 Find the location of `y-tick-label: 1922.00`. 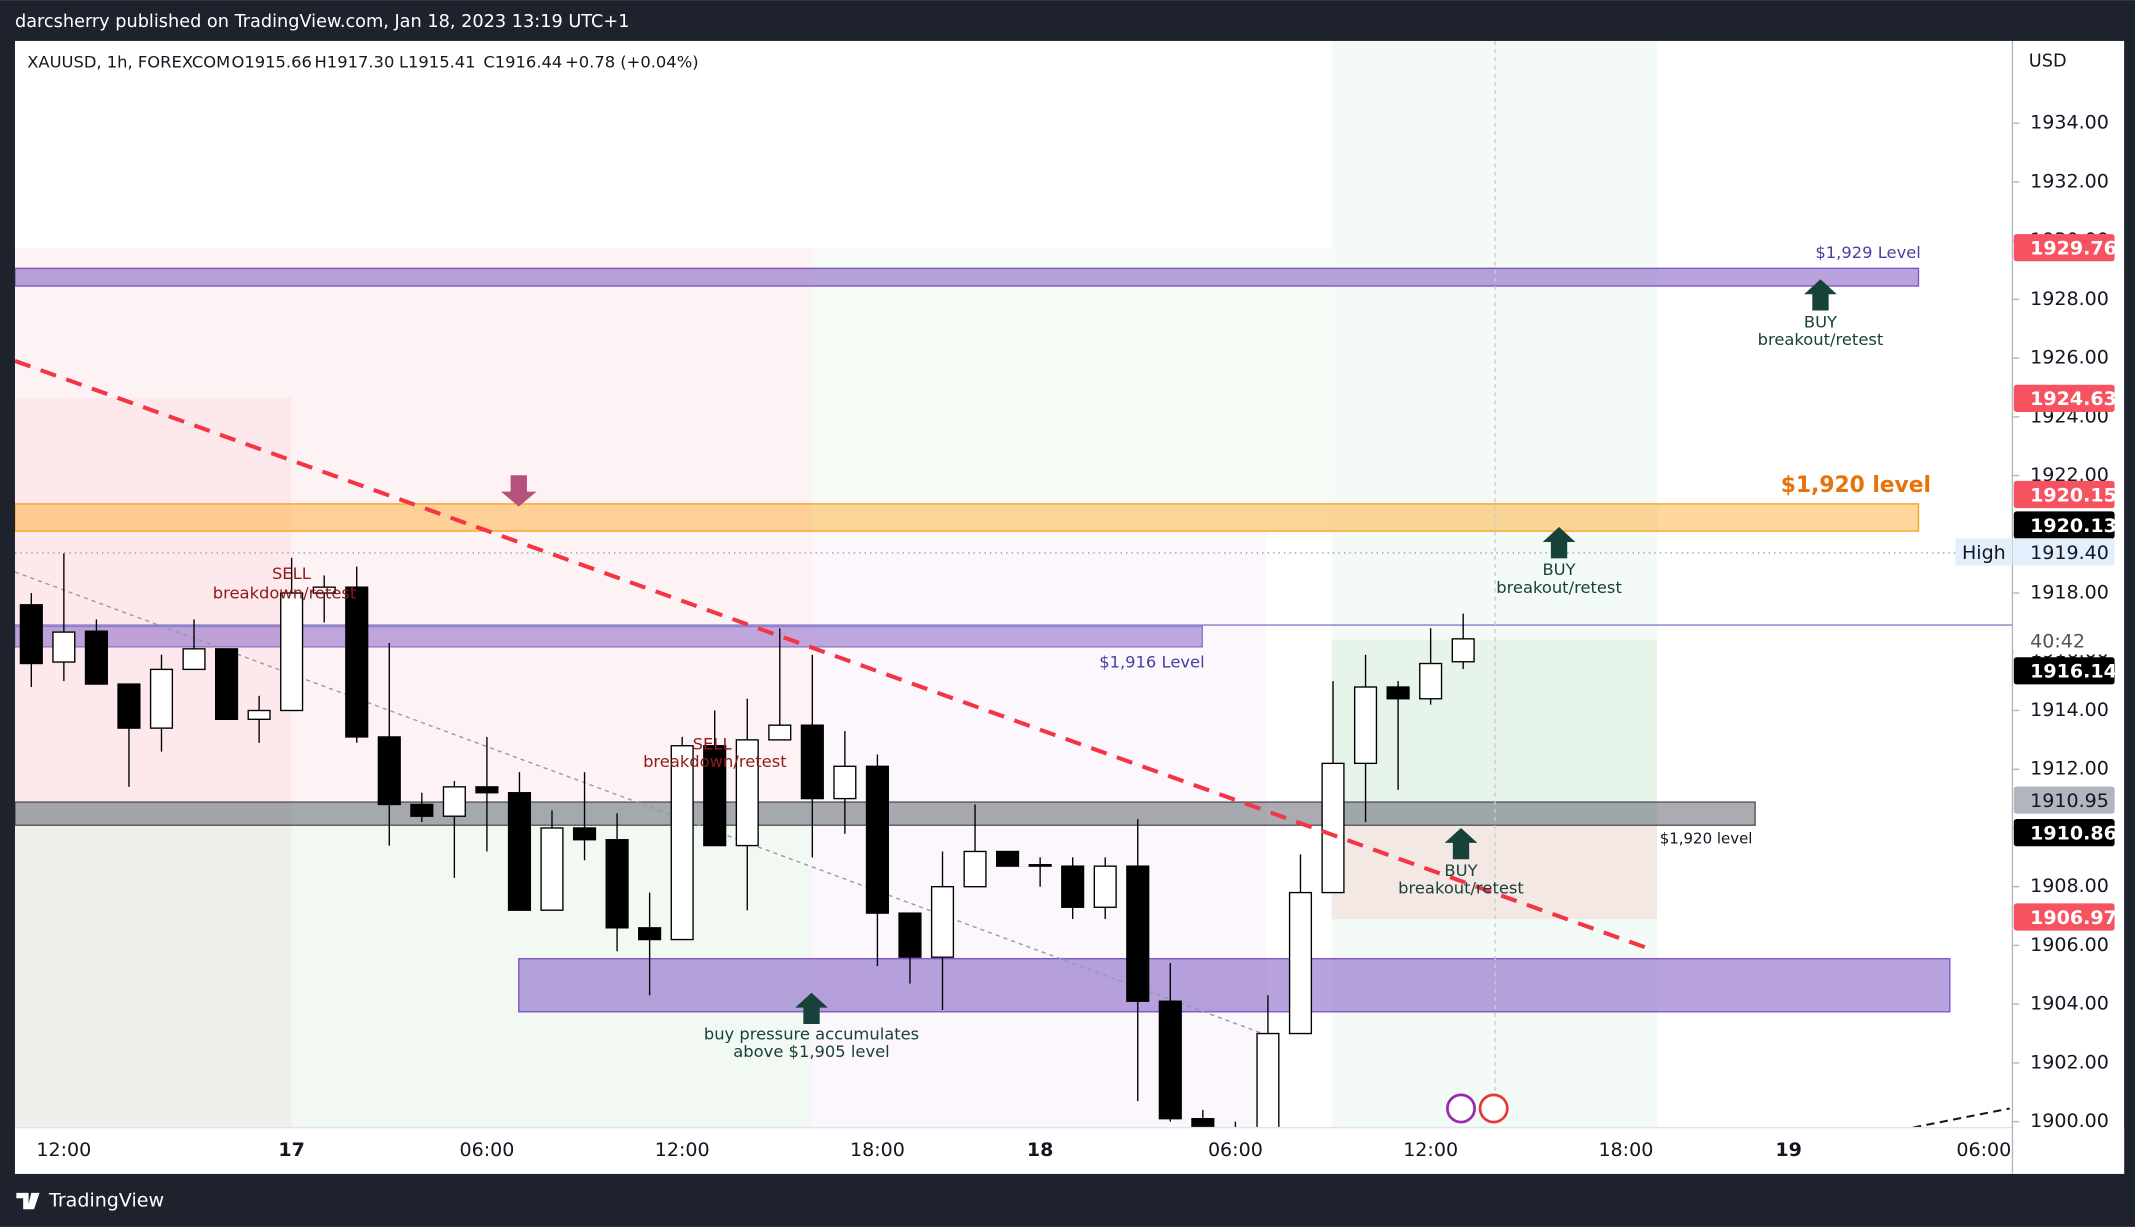

y-tick-label: 1922.00 is located at coordinates (2069, 475).